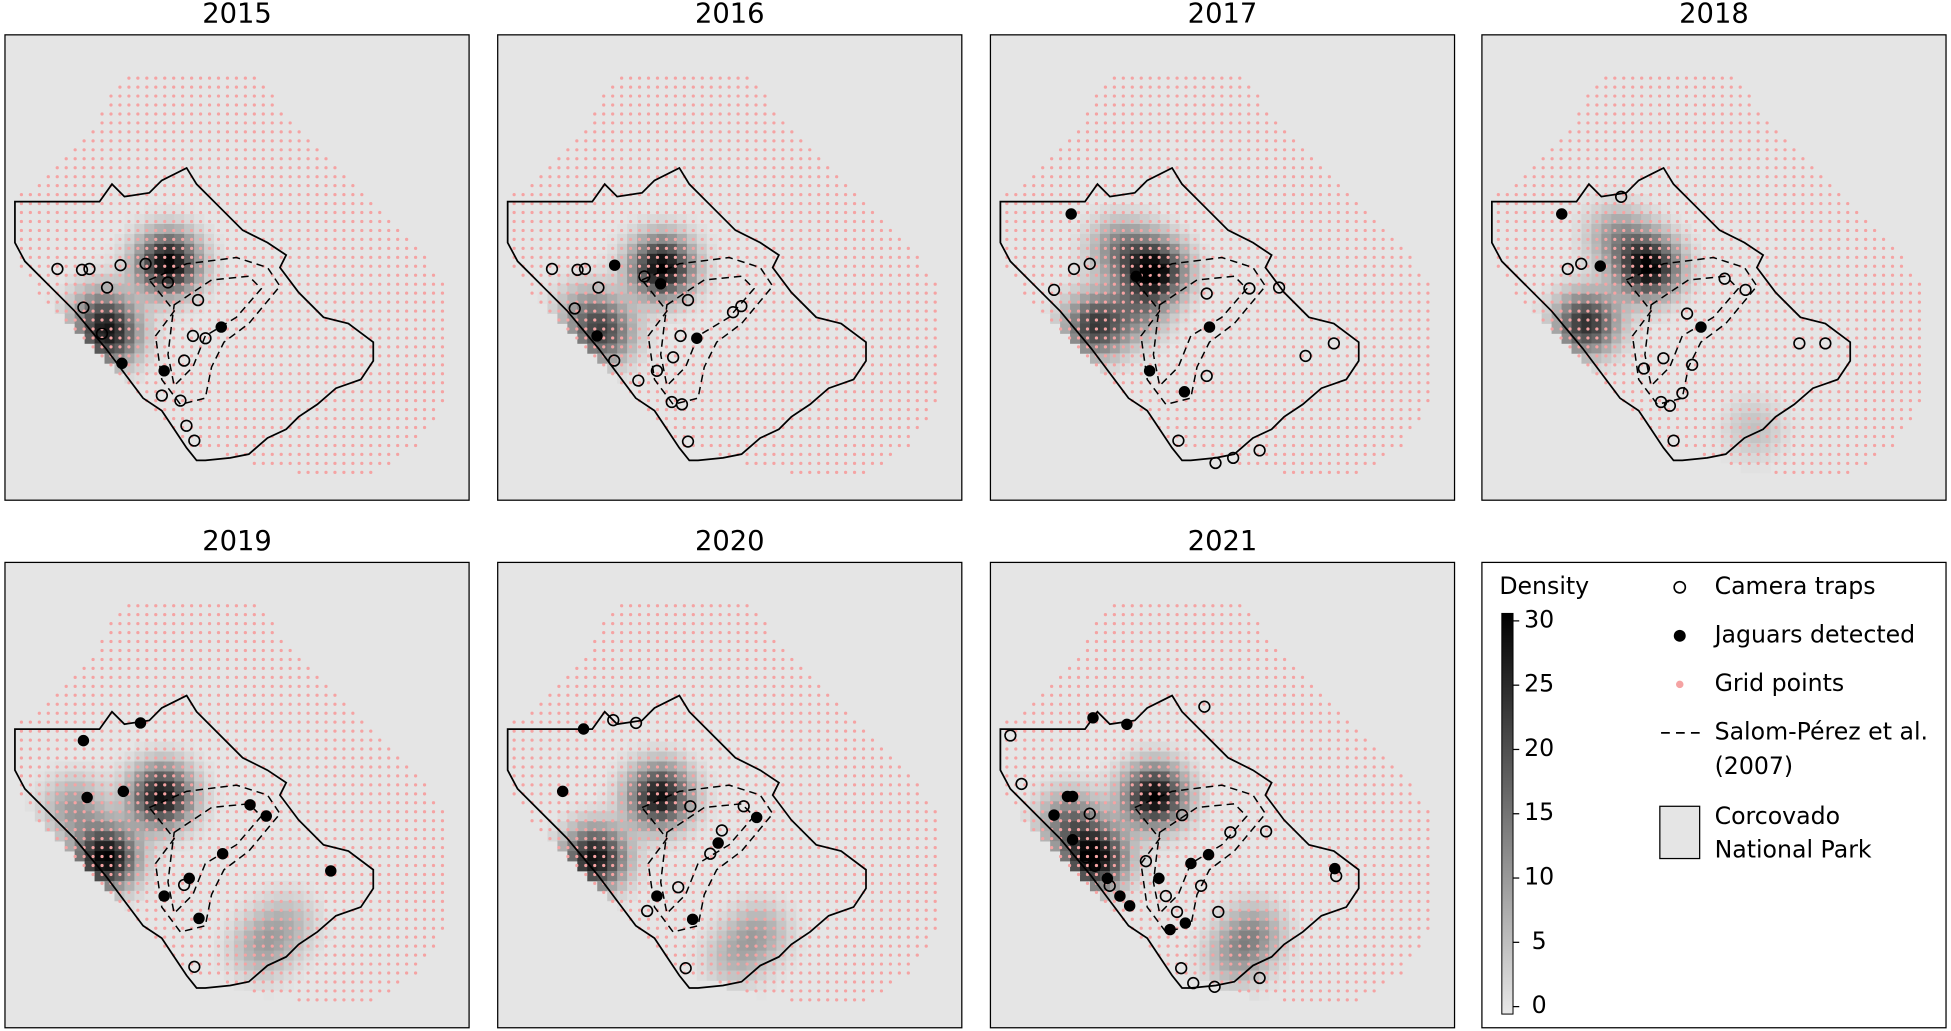 The image size is (1951, 1031). What do you see at coordinates (1223, 14) in the screenshot?
I see `panel-title: 2017` at bounding box center [1223, 14].